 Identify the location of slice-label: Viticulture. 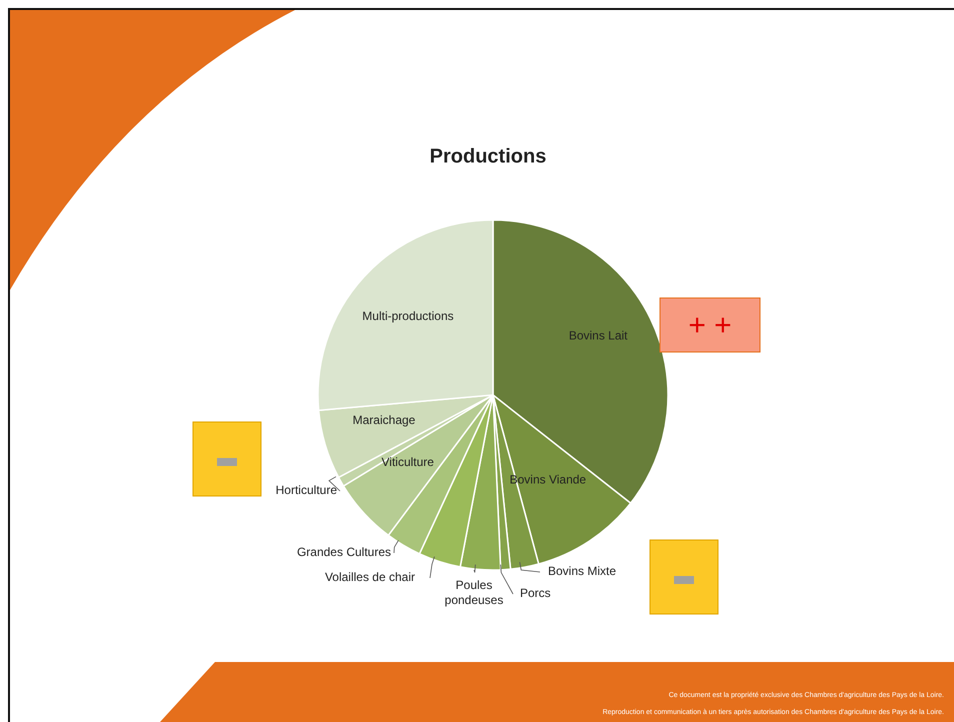
(408, 462).